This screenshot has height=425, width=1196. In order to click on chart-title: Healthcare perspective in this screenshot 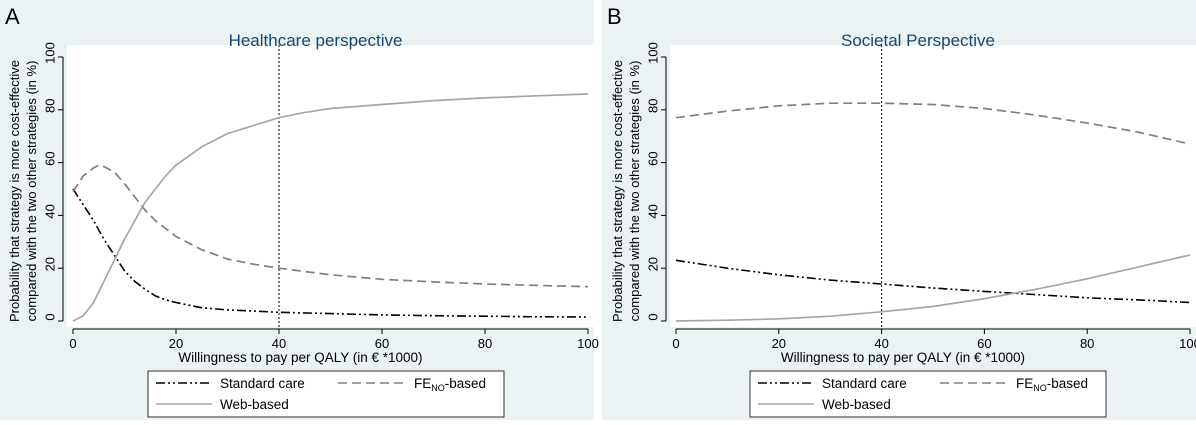, I will do `click(316, 40)`.